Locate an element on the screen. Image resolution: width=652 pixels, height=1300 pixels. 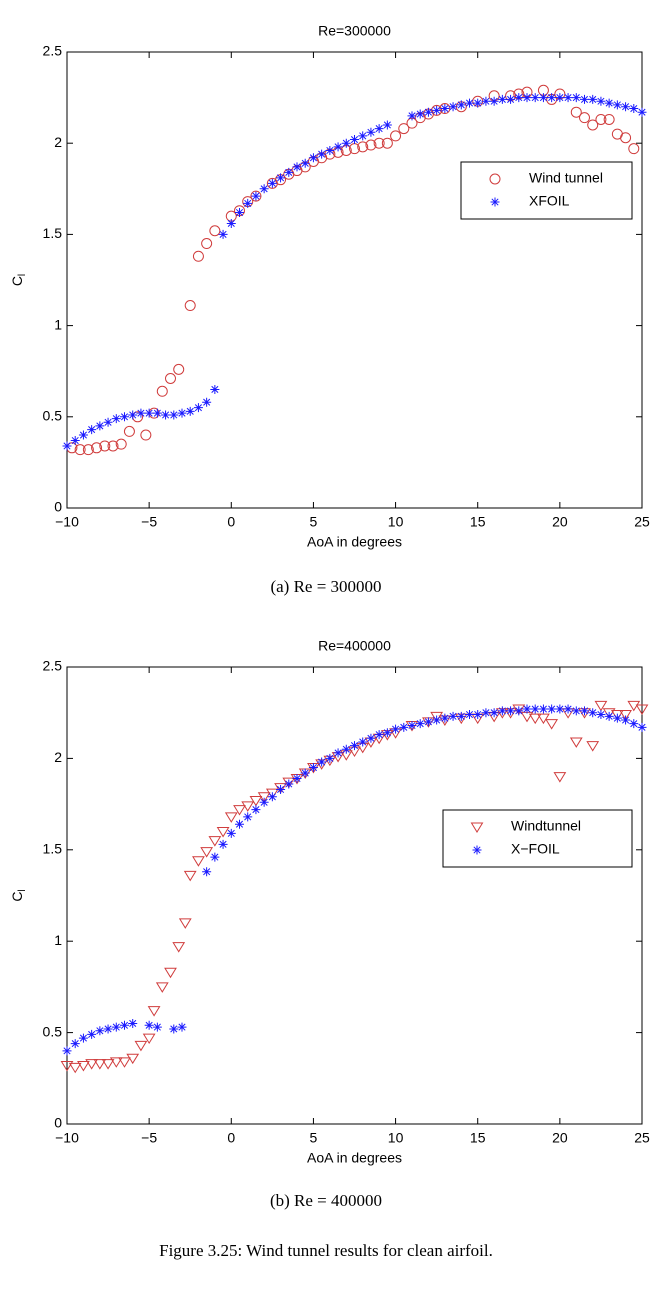
x-tick-label: 10 is located at coordinates (396, 522).